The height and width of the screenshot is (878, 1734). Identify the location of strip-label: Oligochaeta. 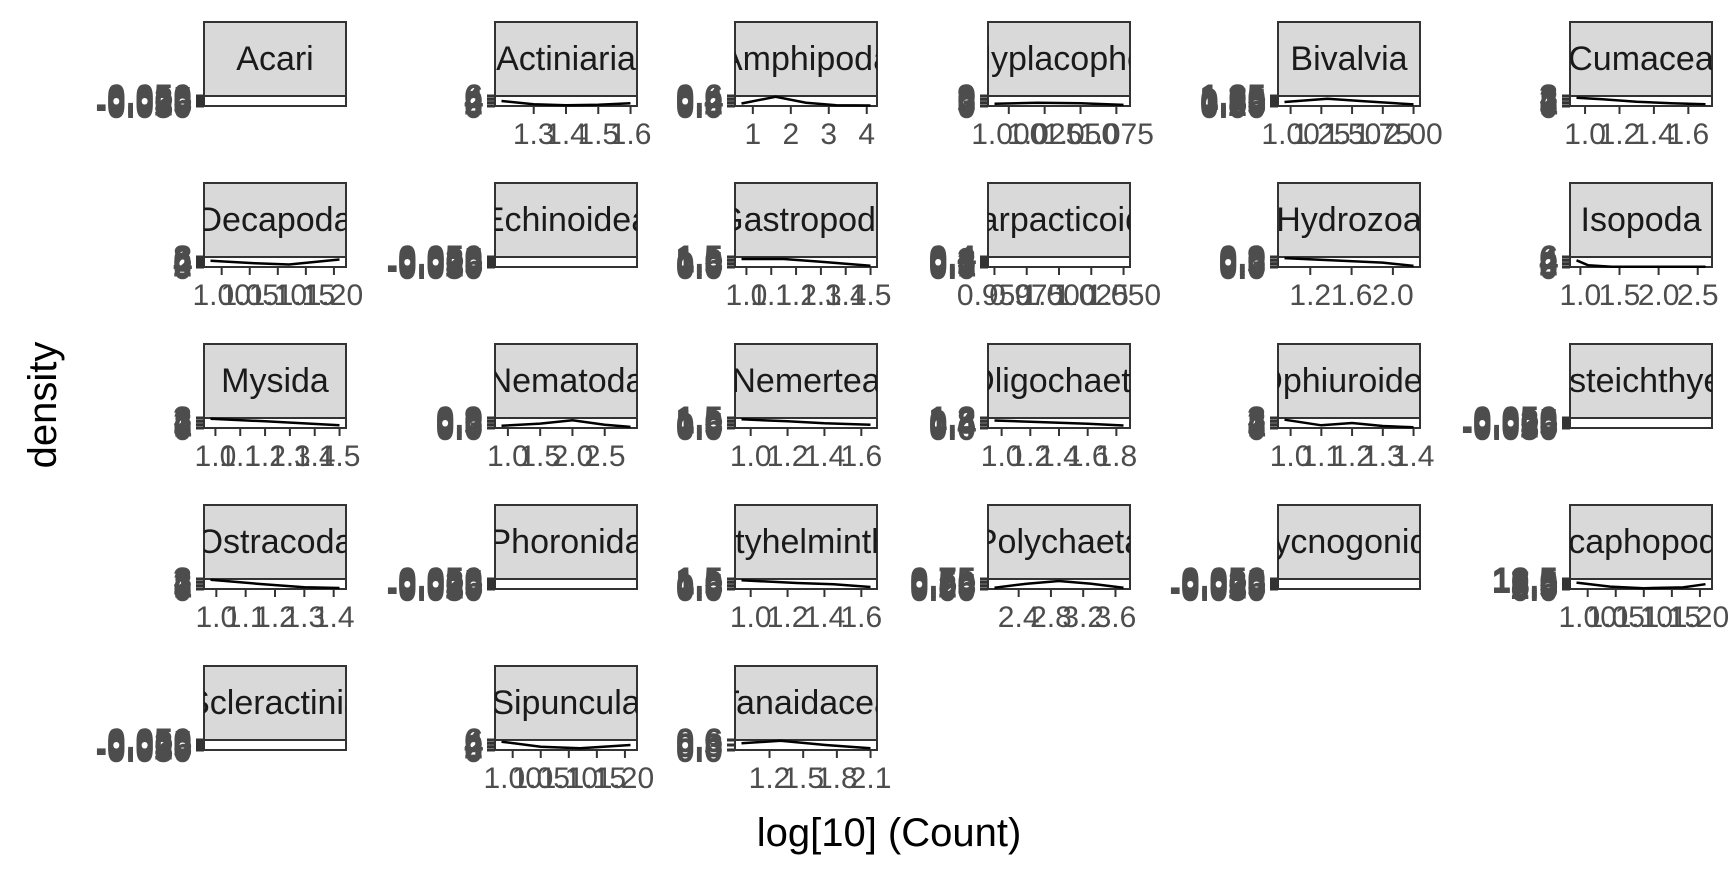
(1059, 381).